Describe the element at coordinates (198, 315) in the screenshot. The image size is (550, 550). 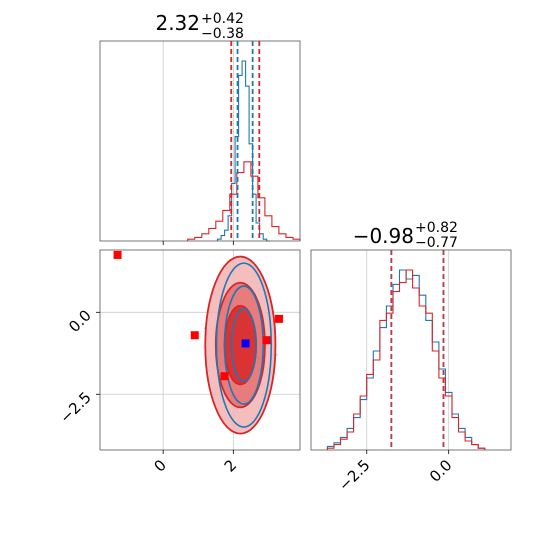
I see `point-markers` at that location.